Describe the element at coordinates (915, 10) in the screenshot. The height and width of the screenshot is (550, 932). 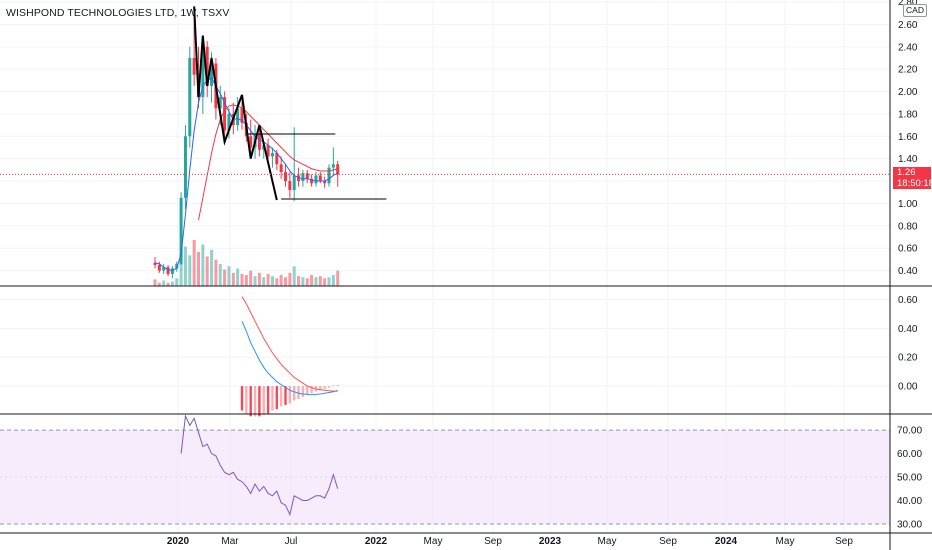
I see `currency-label: CAD` at that location.